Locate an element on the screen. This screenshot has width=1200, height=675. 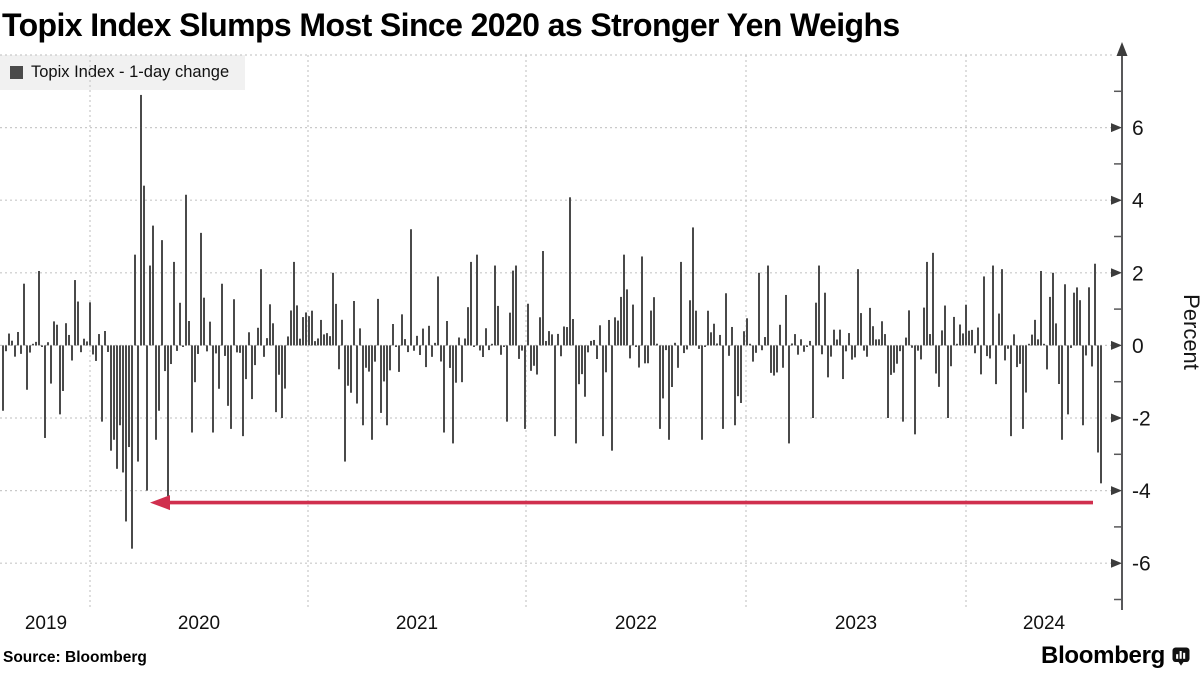
legend-swatch is located at coordinates (16, 72).